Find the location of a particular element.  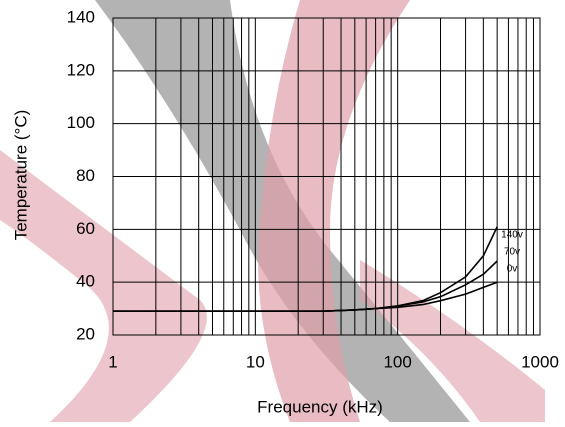

y-tick-label: 60 is located at coordinates (85, 228).